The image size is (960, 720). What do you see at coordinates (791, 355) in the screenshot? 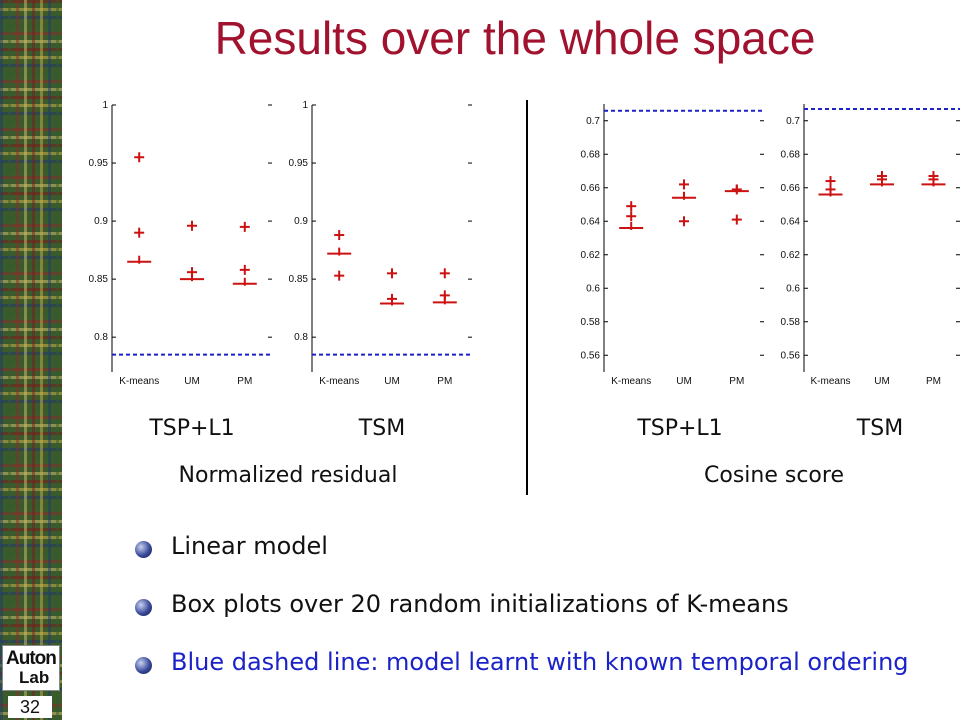
I see `y-tick-label: 0.56` at bounding box center [791, 355].